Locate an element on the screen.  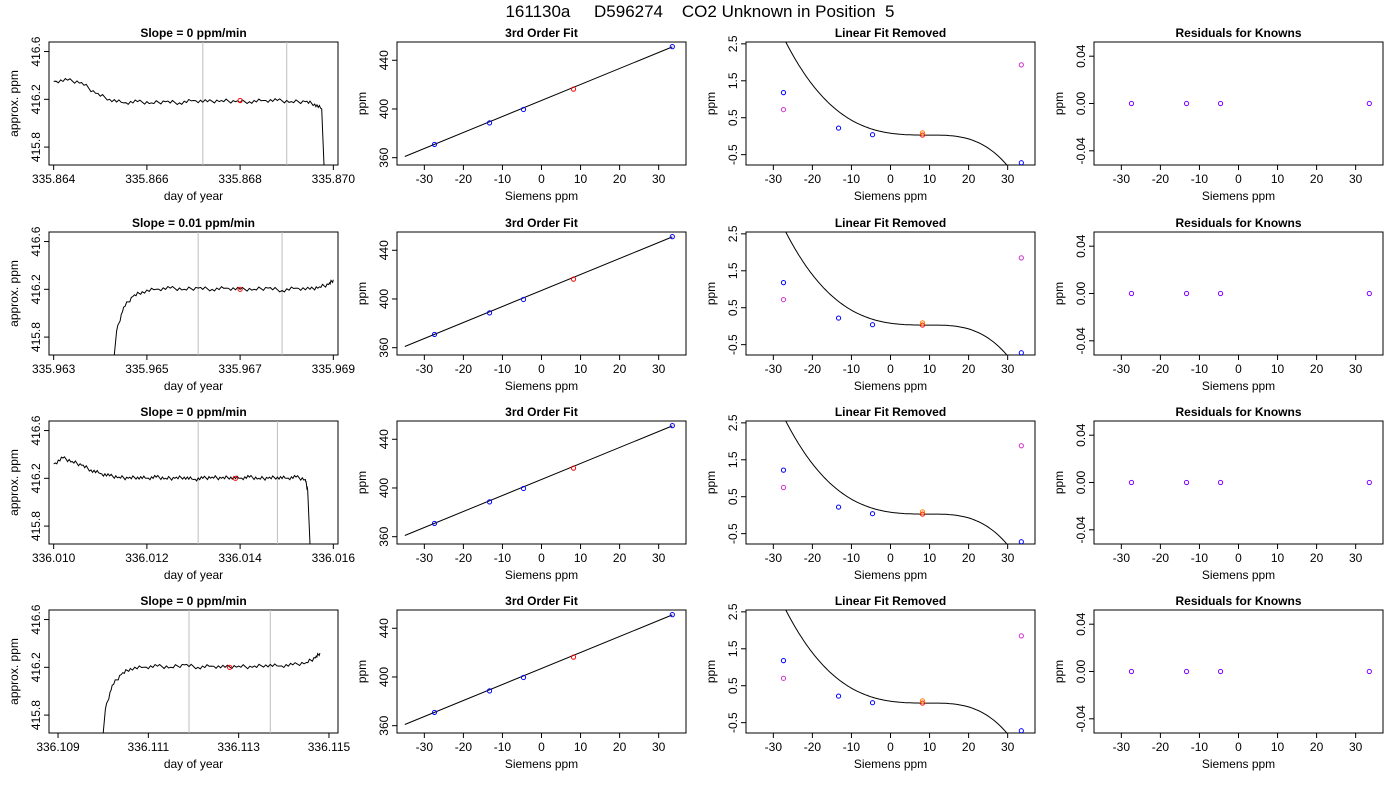
y-axis-label: approx. ppm is located at coordinates (14, 103).